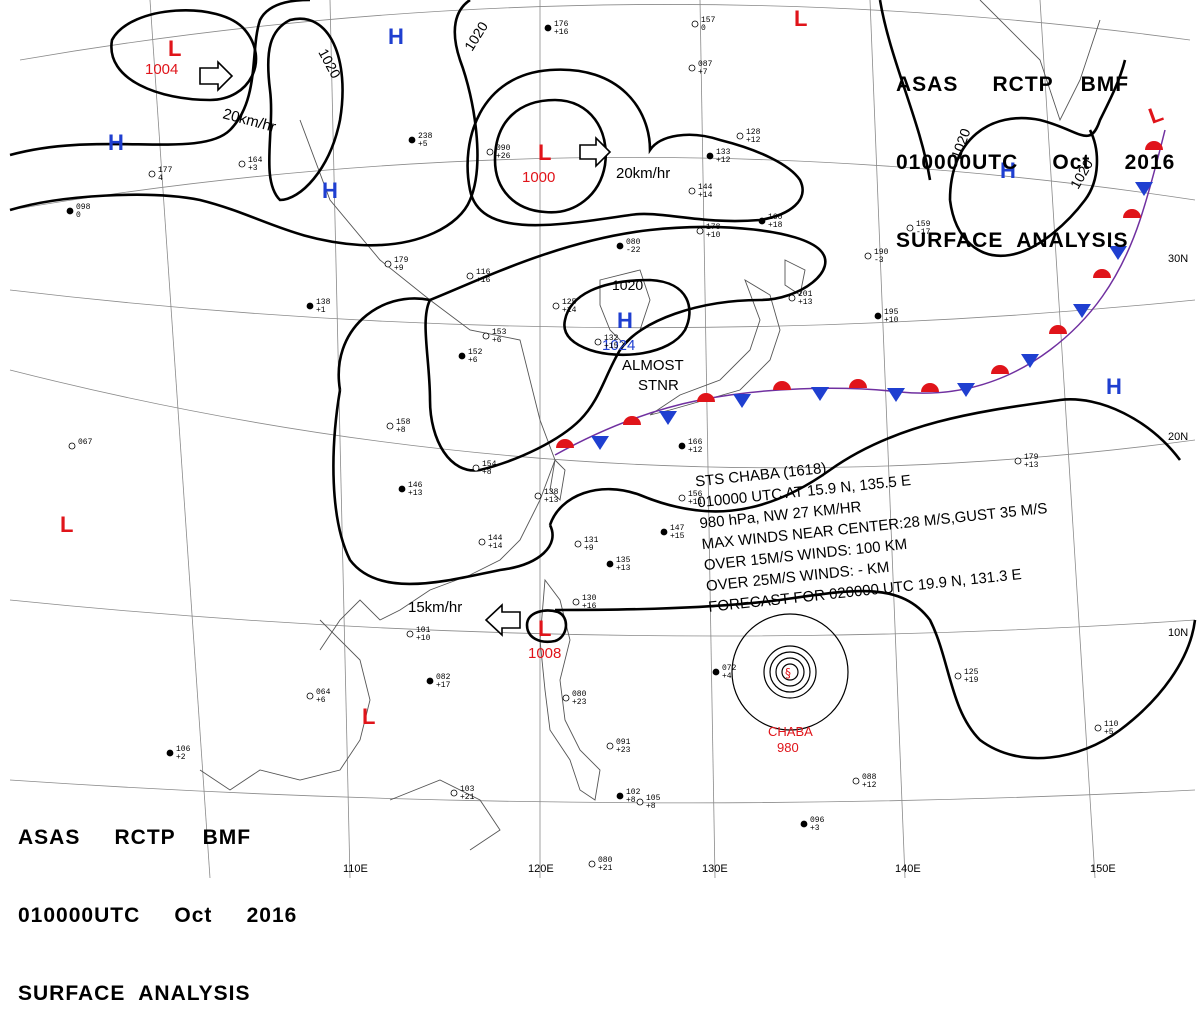 This screenshot has width=1200, height=1033. Describe the element at coordinates (544, 653) in the screenshot. I see `low-pressure-value: 1008` at that location.